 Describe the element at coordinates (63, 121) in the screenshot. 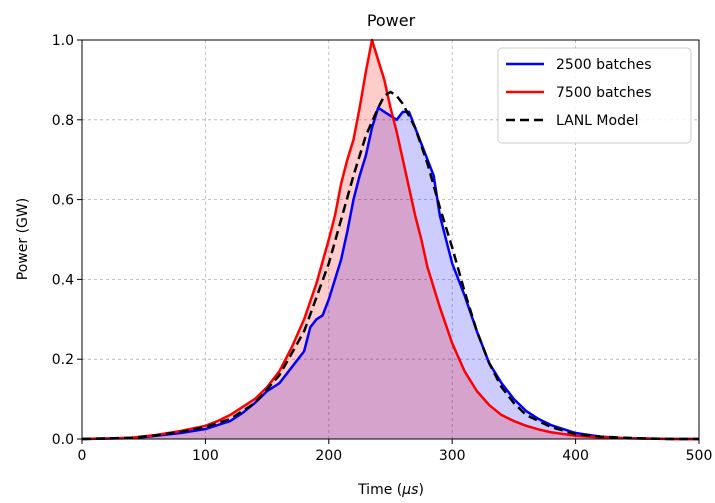

I see `y-tick-label: 0.8` at that location.